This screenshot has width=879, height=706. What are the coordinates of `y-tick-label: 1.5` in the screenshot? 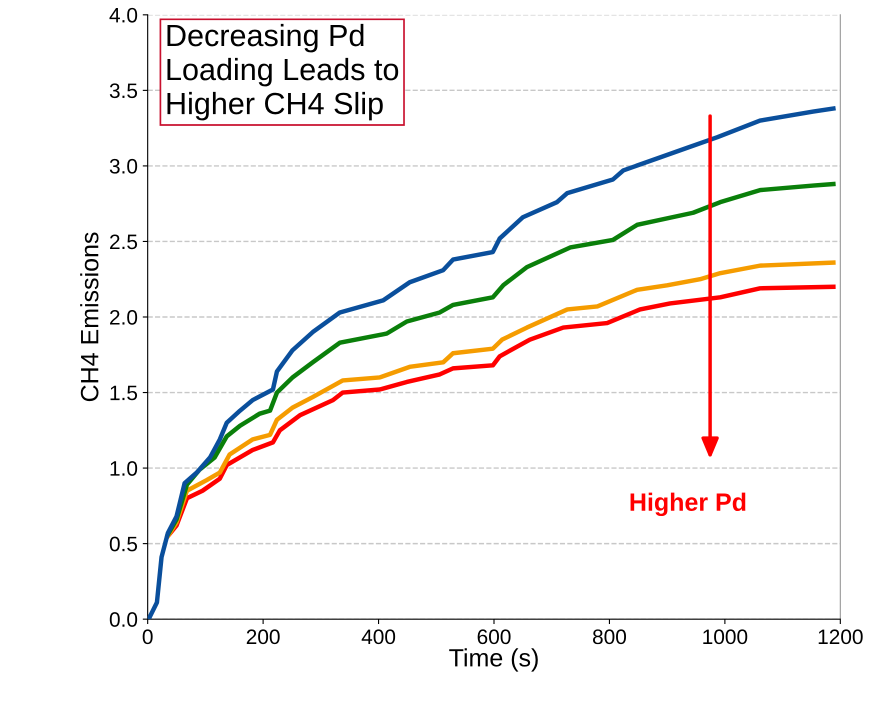 It's located at (124, 393).